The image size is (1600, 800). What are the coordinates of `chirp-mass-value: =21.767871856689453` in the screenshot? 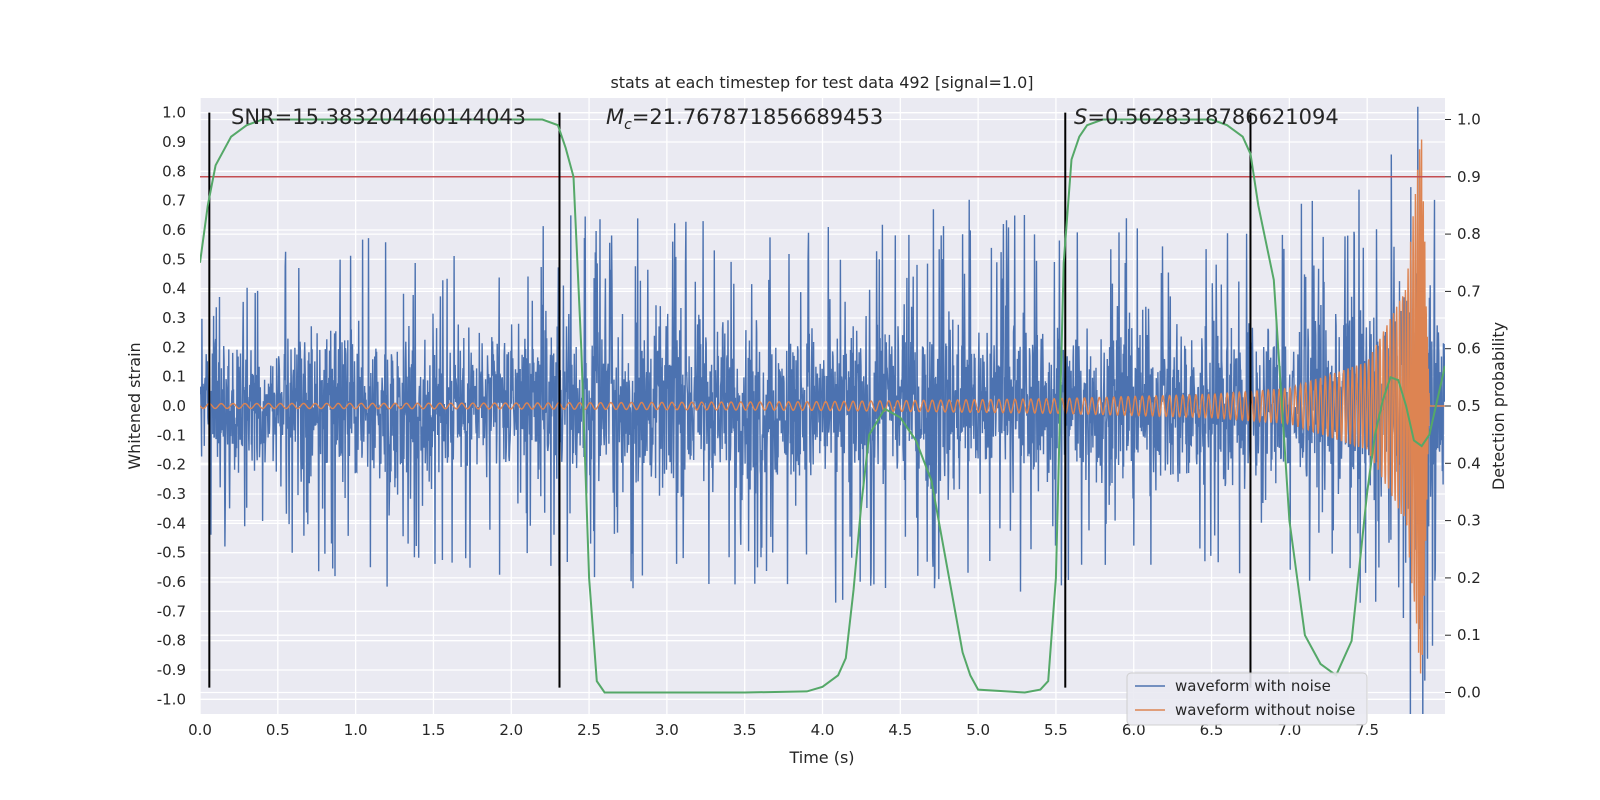 It's located at (757, 117).